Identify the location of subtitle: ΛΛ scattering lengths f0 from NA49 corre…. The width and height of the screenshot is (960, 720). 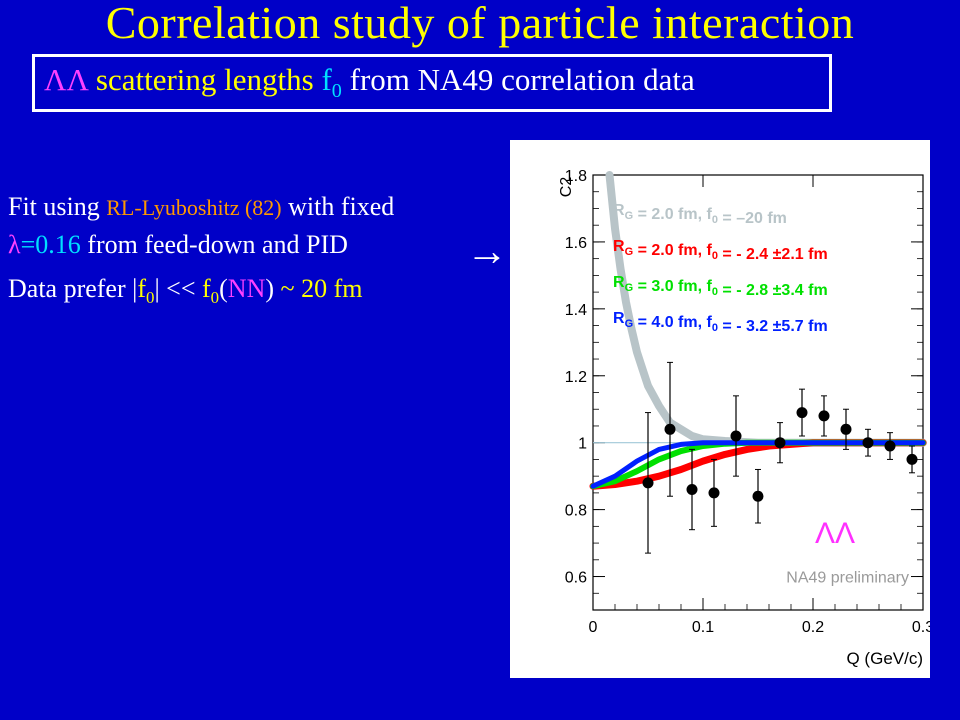
(369, 82).